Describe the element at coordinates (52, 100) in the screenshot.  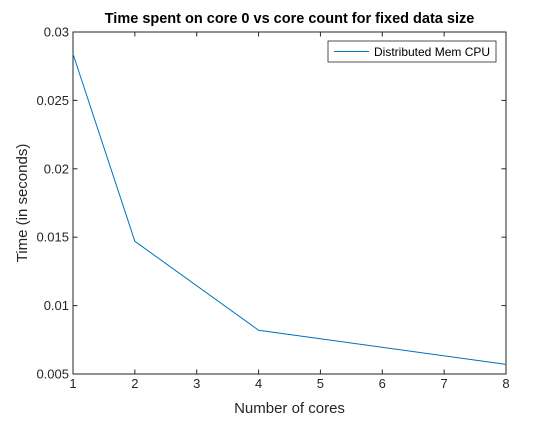
I see `y-tick-label: 0.025` at that location.